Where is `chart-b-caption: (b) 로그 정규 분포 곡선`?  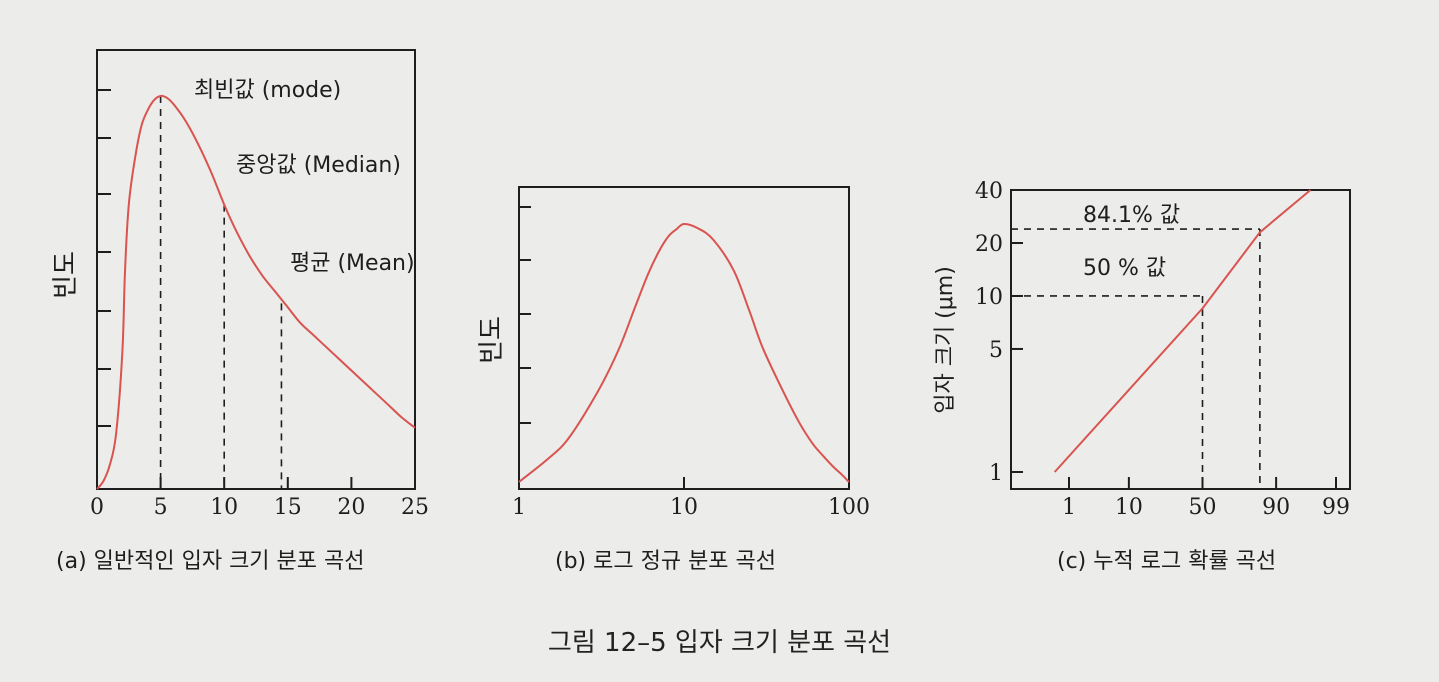 chart-b-caption: (b) 로그 정규 분포 곡선 is located at coordinates (665, 561).